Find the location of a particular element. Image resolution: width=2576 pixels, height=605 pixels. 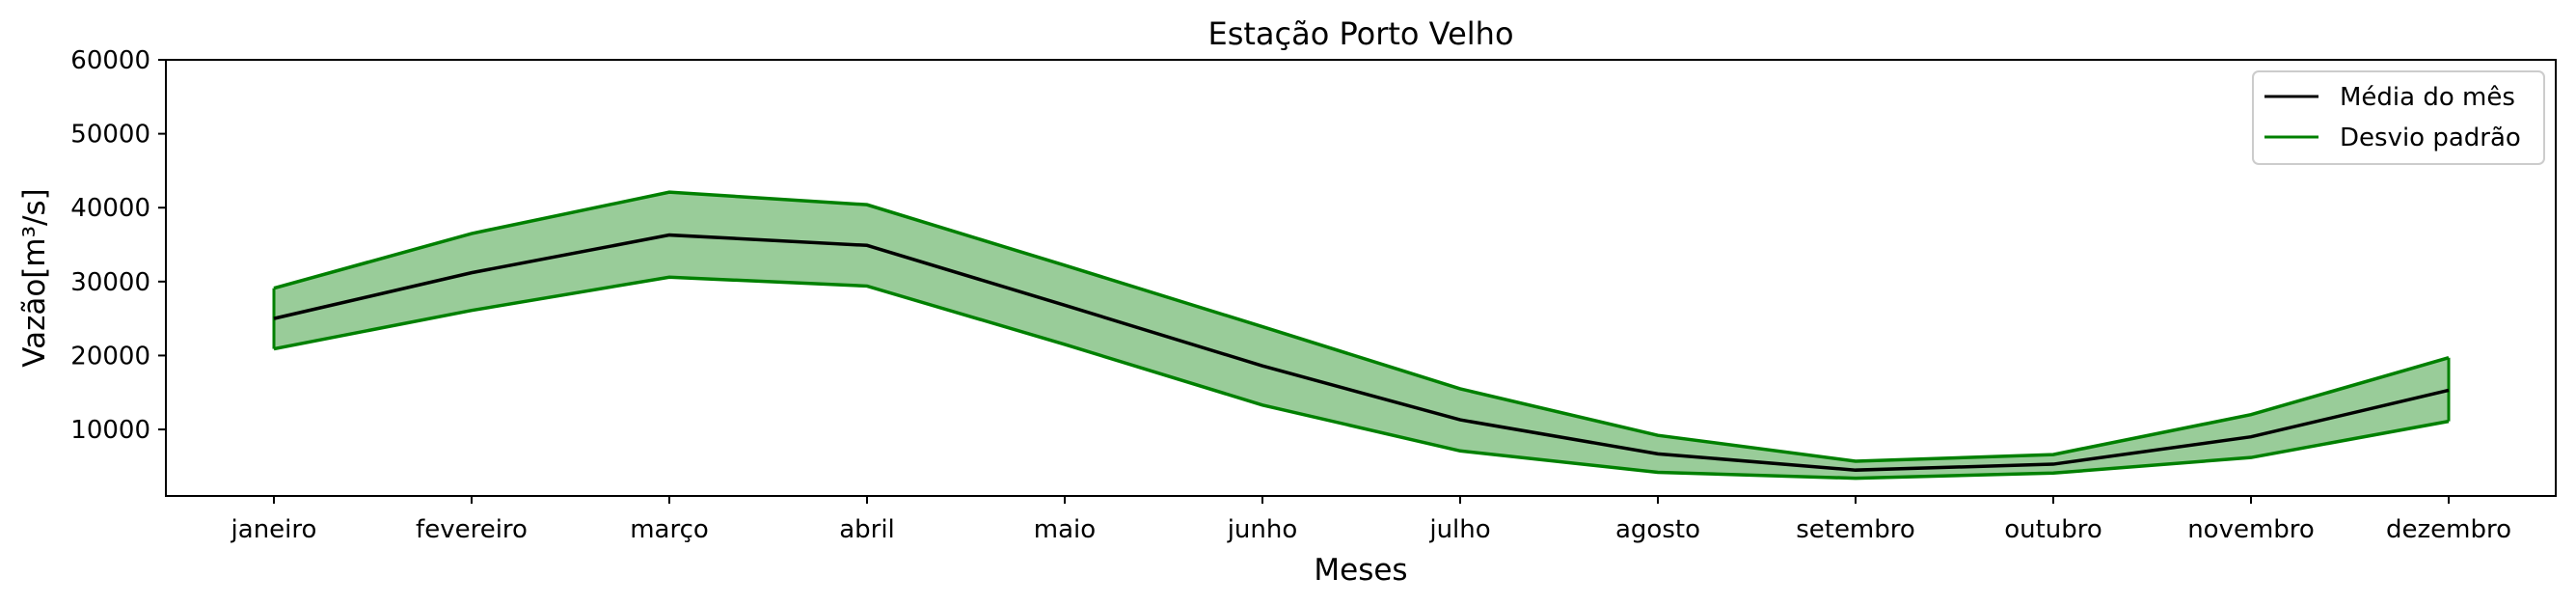

legend-label-mean: Média do mês is located at coordinates (2427, 97).